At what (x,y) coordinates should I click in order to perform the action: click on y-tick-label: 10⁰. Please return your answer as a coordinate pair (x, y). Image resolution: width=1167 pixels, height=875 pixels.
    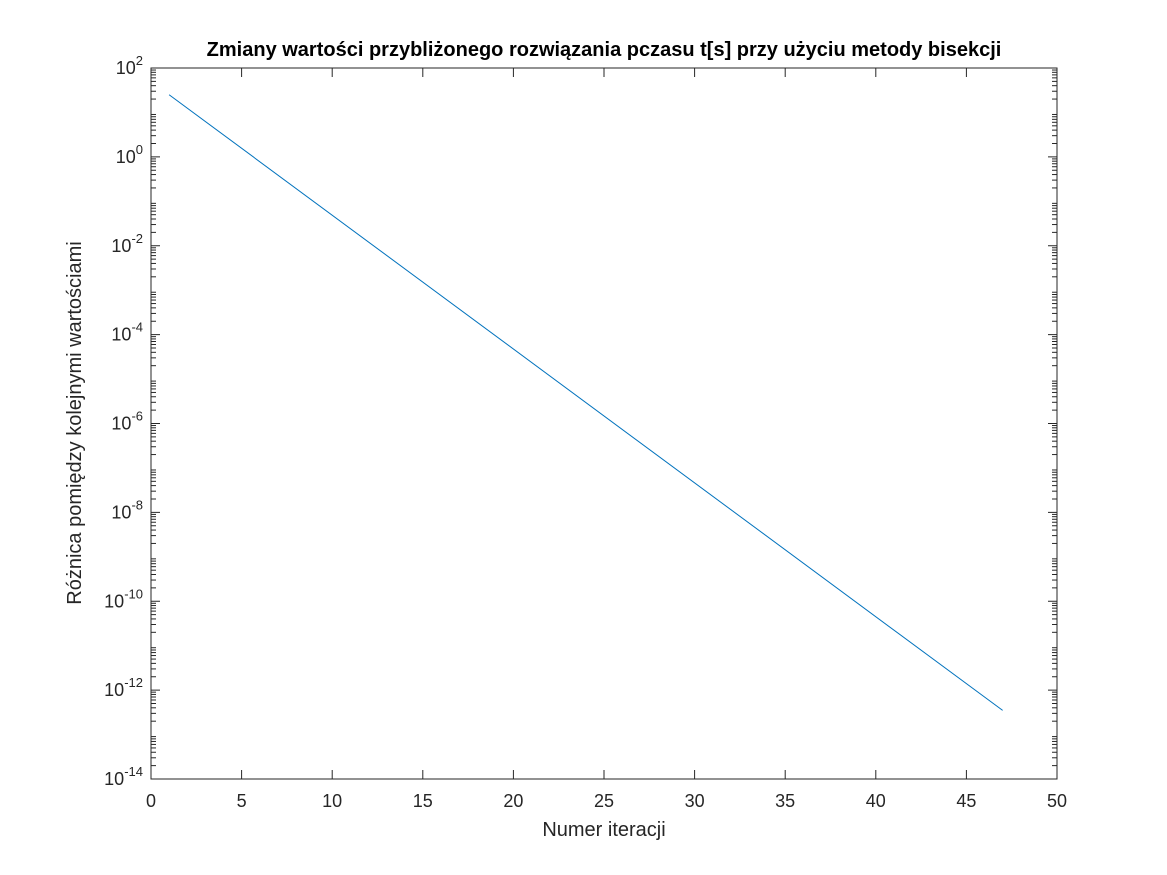
    Looking at the image, I should click on (129, 154).